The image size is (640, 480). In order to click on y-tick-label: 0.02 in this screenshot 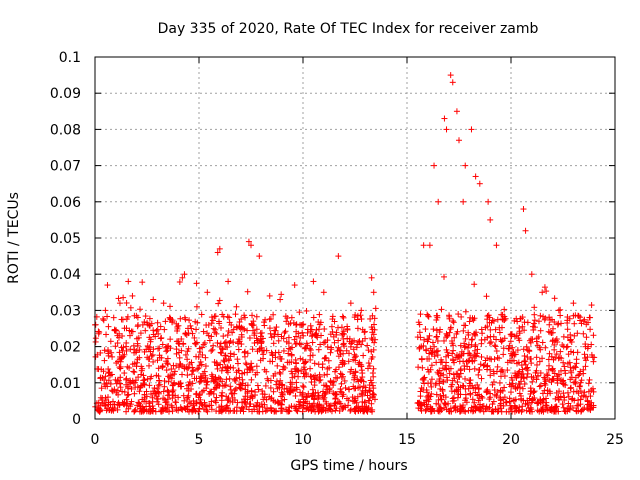, I will do `click(65, 348)`.